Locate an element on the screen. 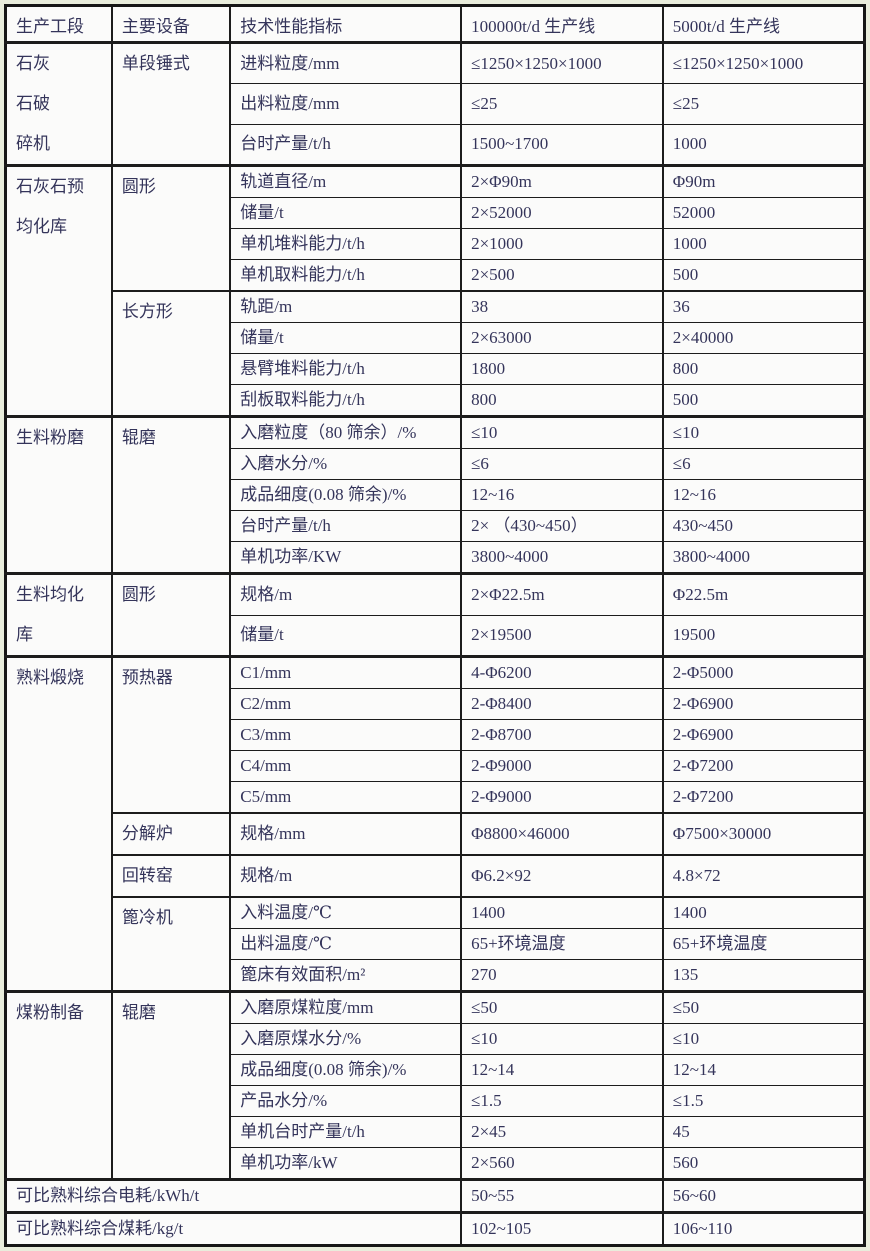 Image resolution: width=870 pixels, height=1251 pixels. indicator-cell: 入磨原煤水分/% is located at coordinates (345, 1039).